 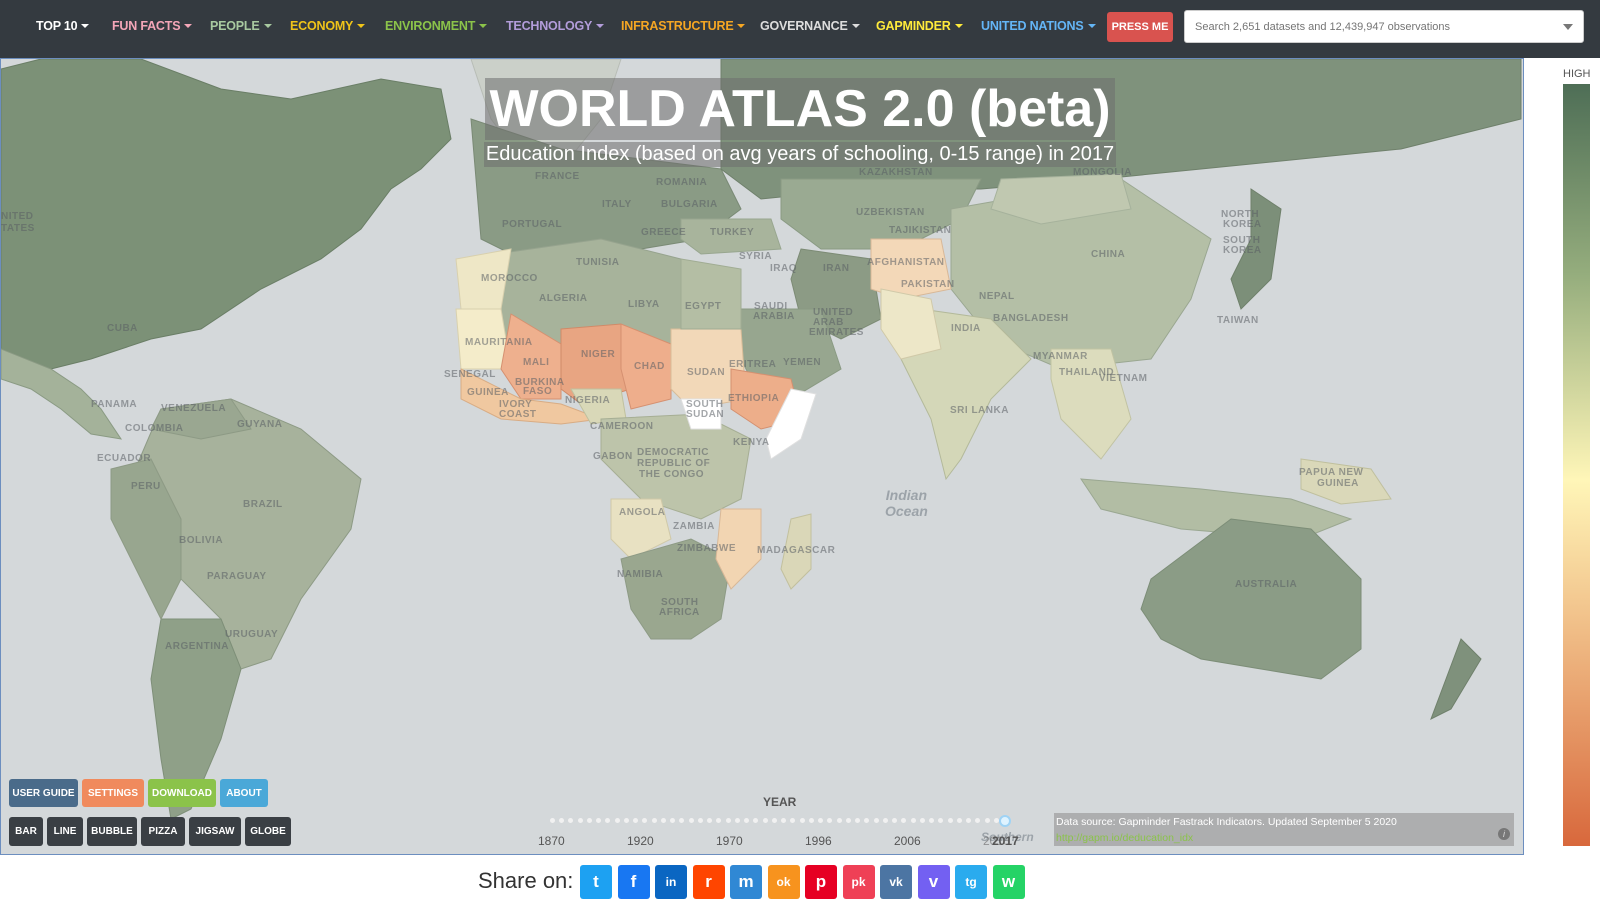 What do you see at coordinates (152, 26) in the screenshot?
I see `nav-fun-facts: FUN FACTS` at bounding box center [152, 26].